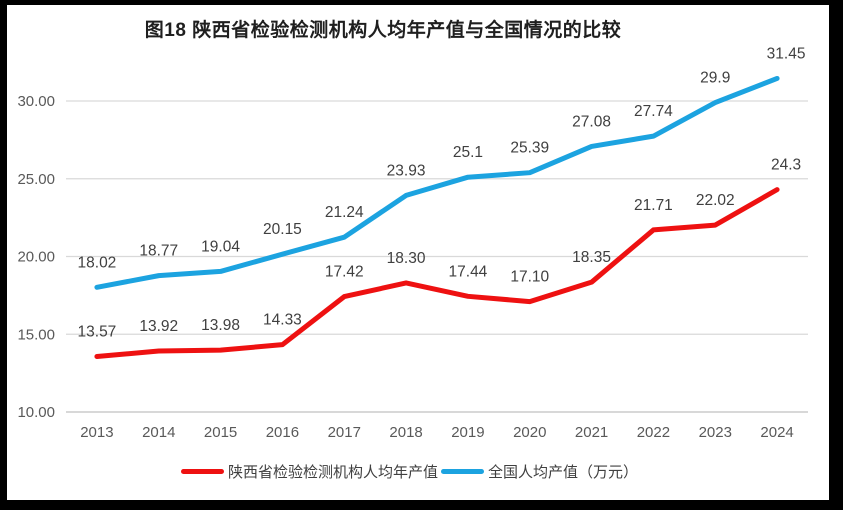 This screenshot has height=510, width=843. Describe the element at coordinates (405, 432) in the screenshot. I see `x-tick-label: 2018` at that location.